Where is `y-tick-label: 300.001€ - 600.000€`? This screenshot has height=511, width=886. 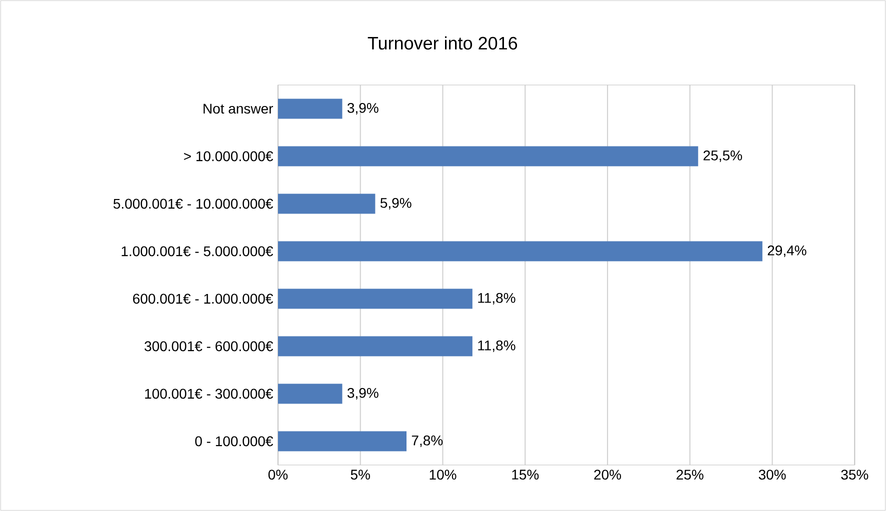
y-tick-label: 300.001€ - 600.000€ is located at coordinates (209, 346).